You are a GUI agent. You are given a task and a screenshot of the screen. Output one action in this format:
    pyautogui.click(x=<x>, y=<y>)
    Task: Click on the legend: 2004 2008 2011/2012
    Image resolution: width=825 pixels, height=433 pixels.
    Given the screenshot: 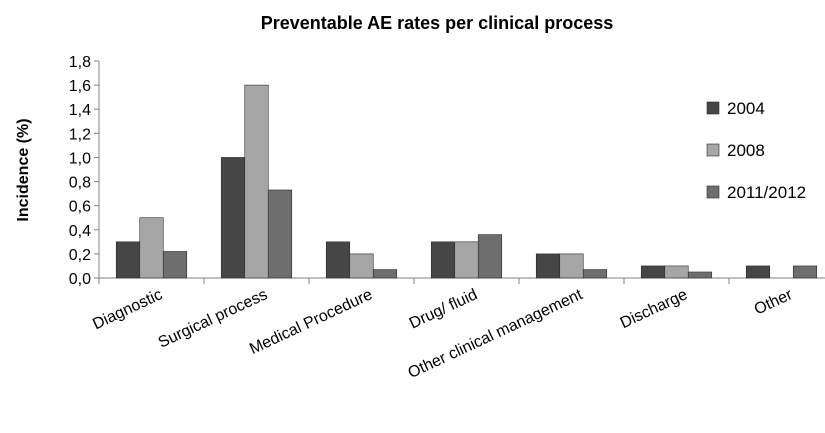 What is the action you would take?
    pyautogui.click(x=756, y=150)
    